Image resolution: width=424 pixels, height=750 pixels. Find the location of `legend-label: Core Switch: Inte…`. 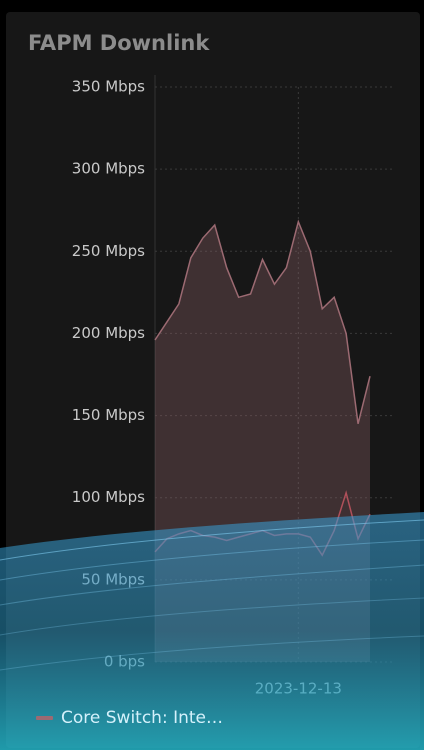

legend-label: Core Switch: Inte… is located at coordinates (142, 718).